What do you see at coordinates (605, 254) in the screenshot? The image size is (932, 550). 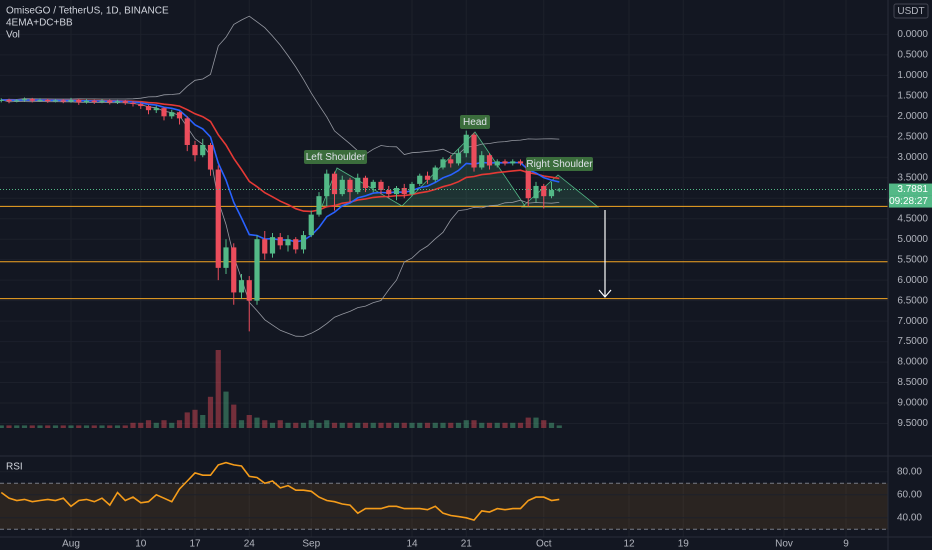 I see `projection-arrow` at bounding box center [605, 254].